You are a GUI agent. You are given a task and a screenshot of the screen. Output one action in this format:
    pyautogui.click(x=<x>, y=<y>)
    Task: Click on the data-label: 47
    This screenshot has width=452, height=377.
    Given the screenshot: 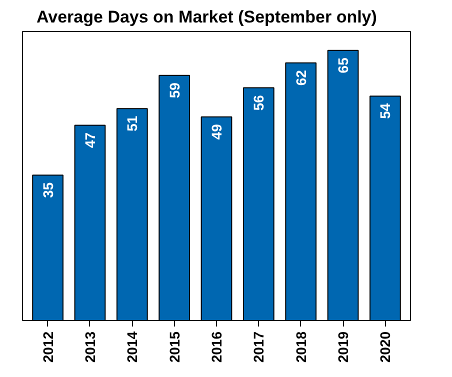 What is the action you would take?
    pyautogui.click(x=90, y=140)
    